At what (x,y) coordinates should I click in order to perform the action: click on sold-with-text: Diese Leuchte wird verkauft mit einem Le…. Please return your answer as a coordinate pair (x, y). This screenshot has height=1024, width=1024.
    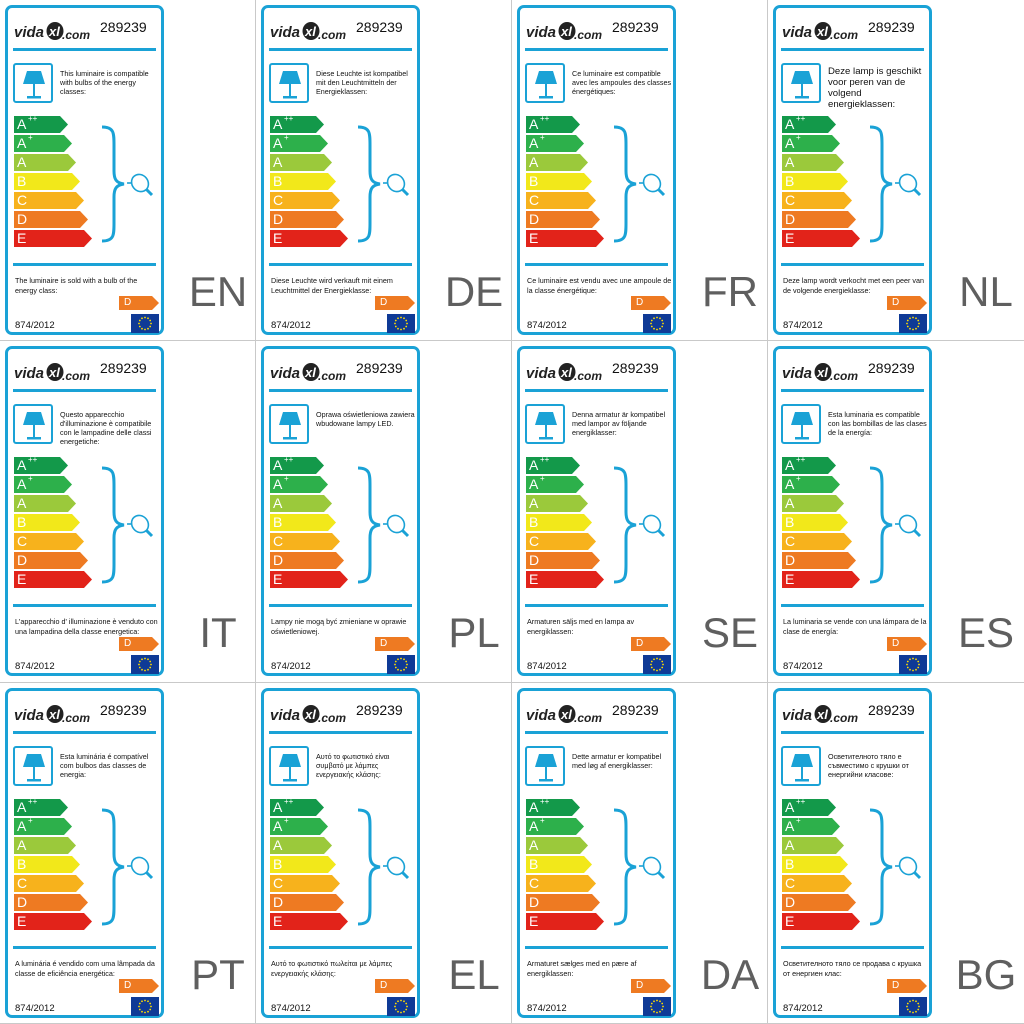
    Looking at the image, I should click on (332, 285).